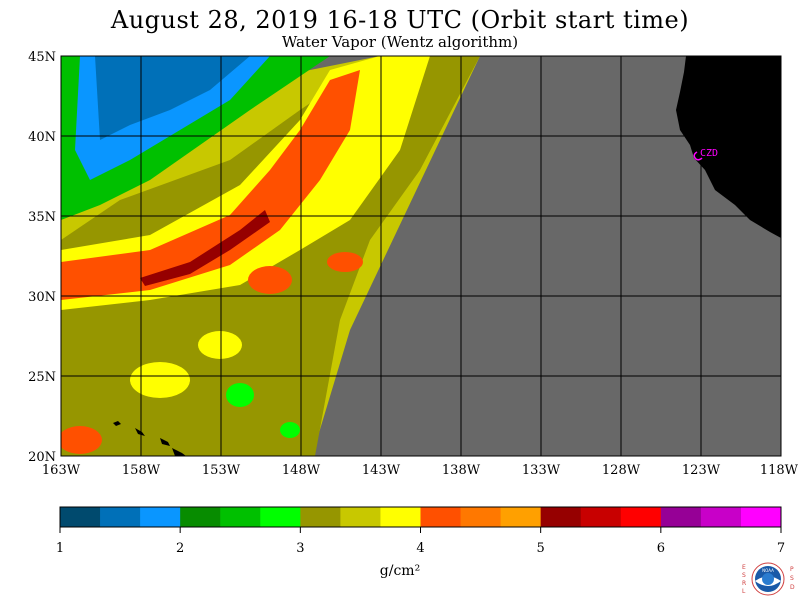 This screenshot has width=800, height=600. I want to click on lon-tick-label: 138W, so click(461, 470).